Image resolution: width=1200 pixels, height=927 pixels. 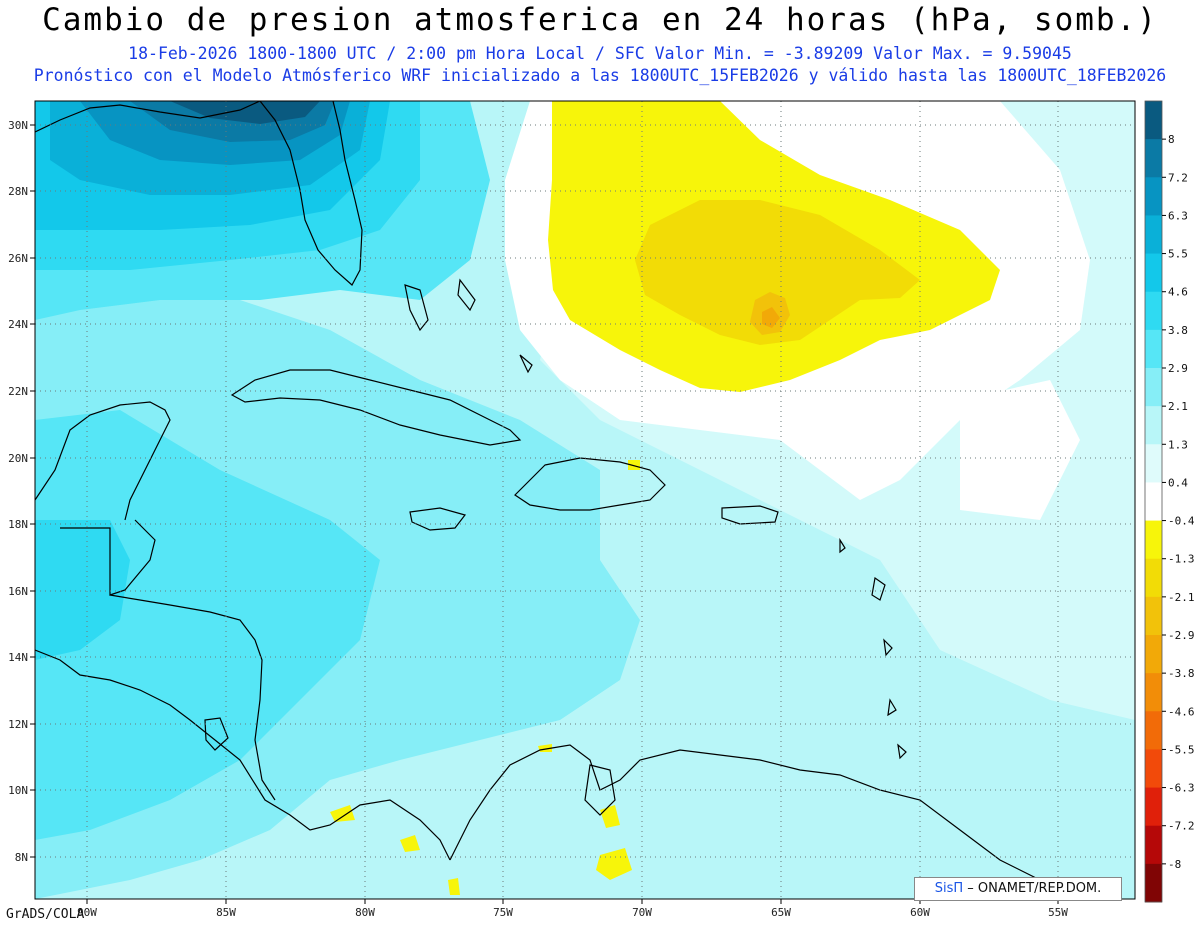 What do you see at coordinates (21, 857) in the screenshot?
I see `lat-label: 8N` at bounding box center [21, 857].